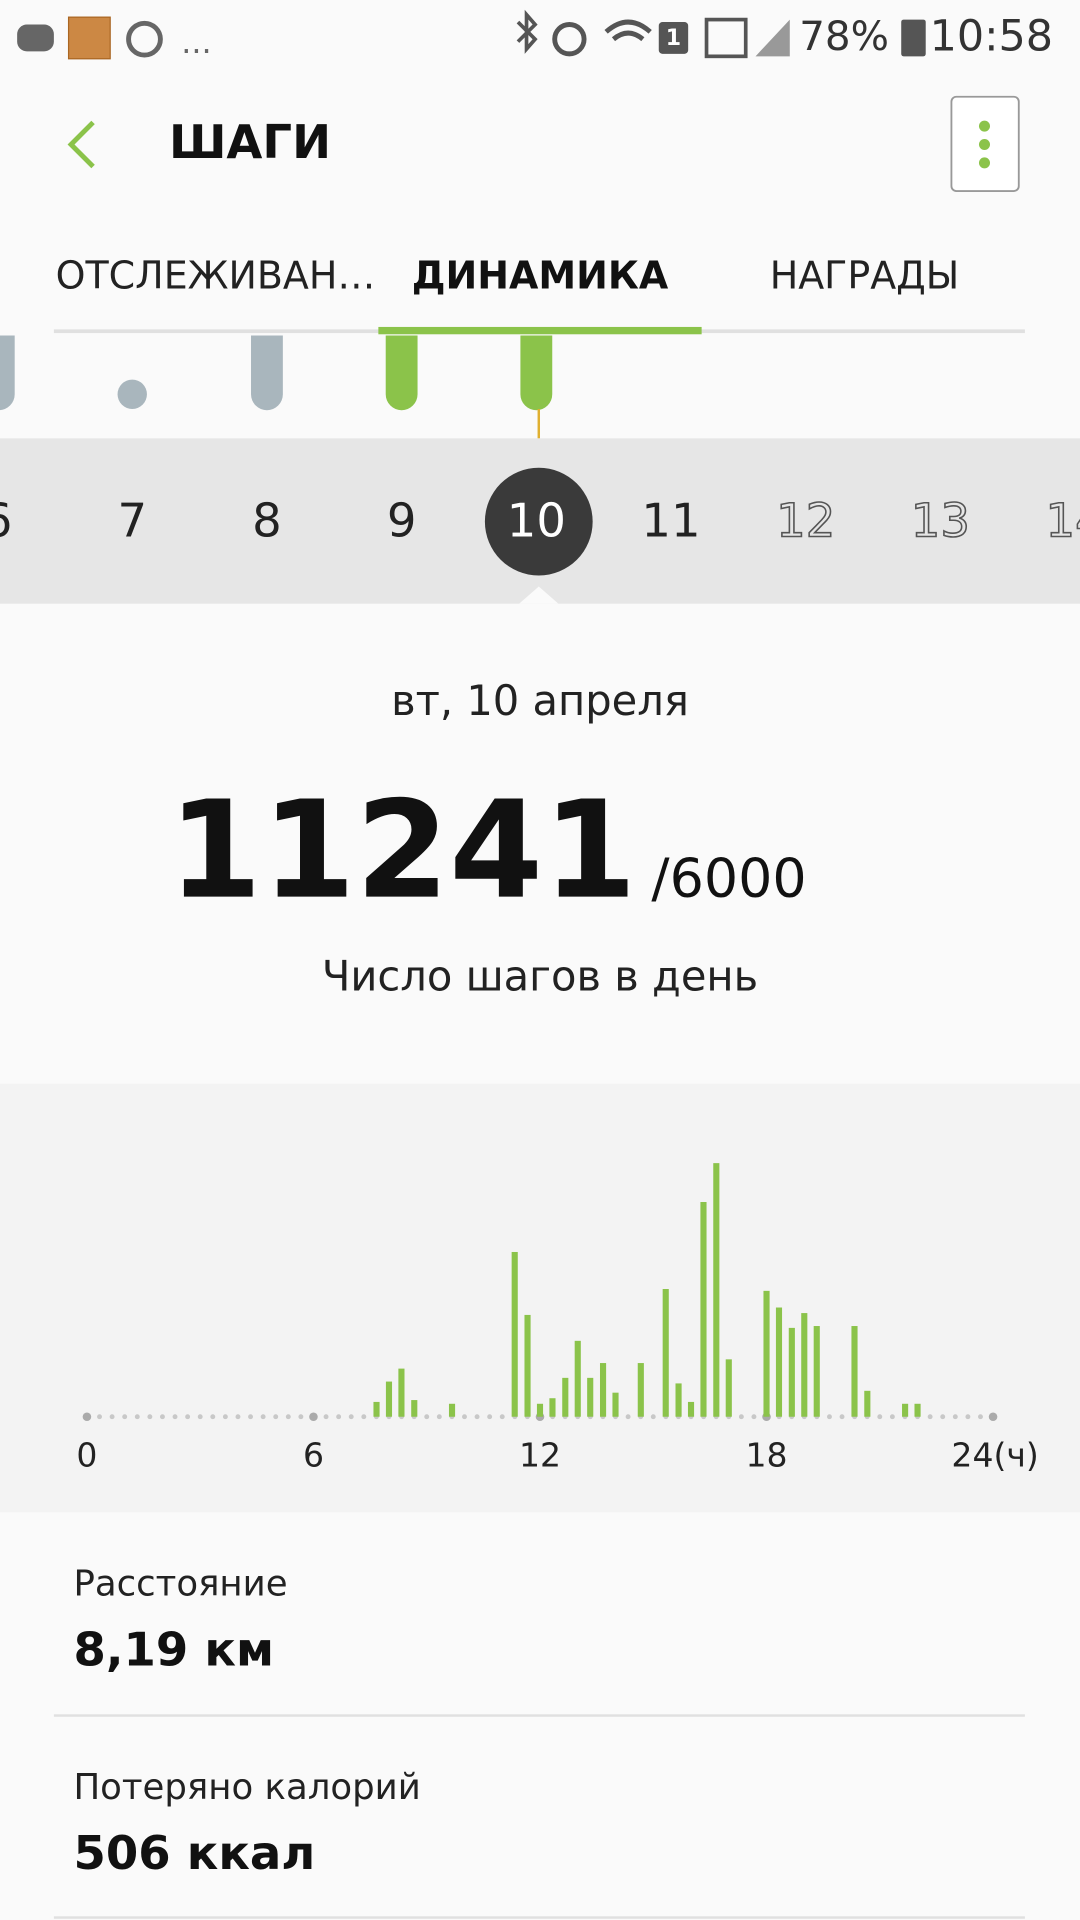  What do you see at coordinates (6, 521) in the screenshot?
I see `day: 6` at bounding box center [6, 521].